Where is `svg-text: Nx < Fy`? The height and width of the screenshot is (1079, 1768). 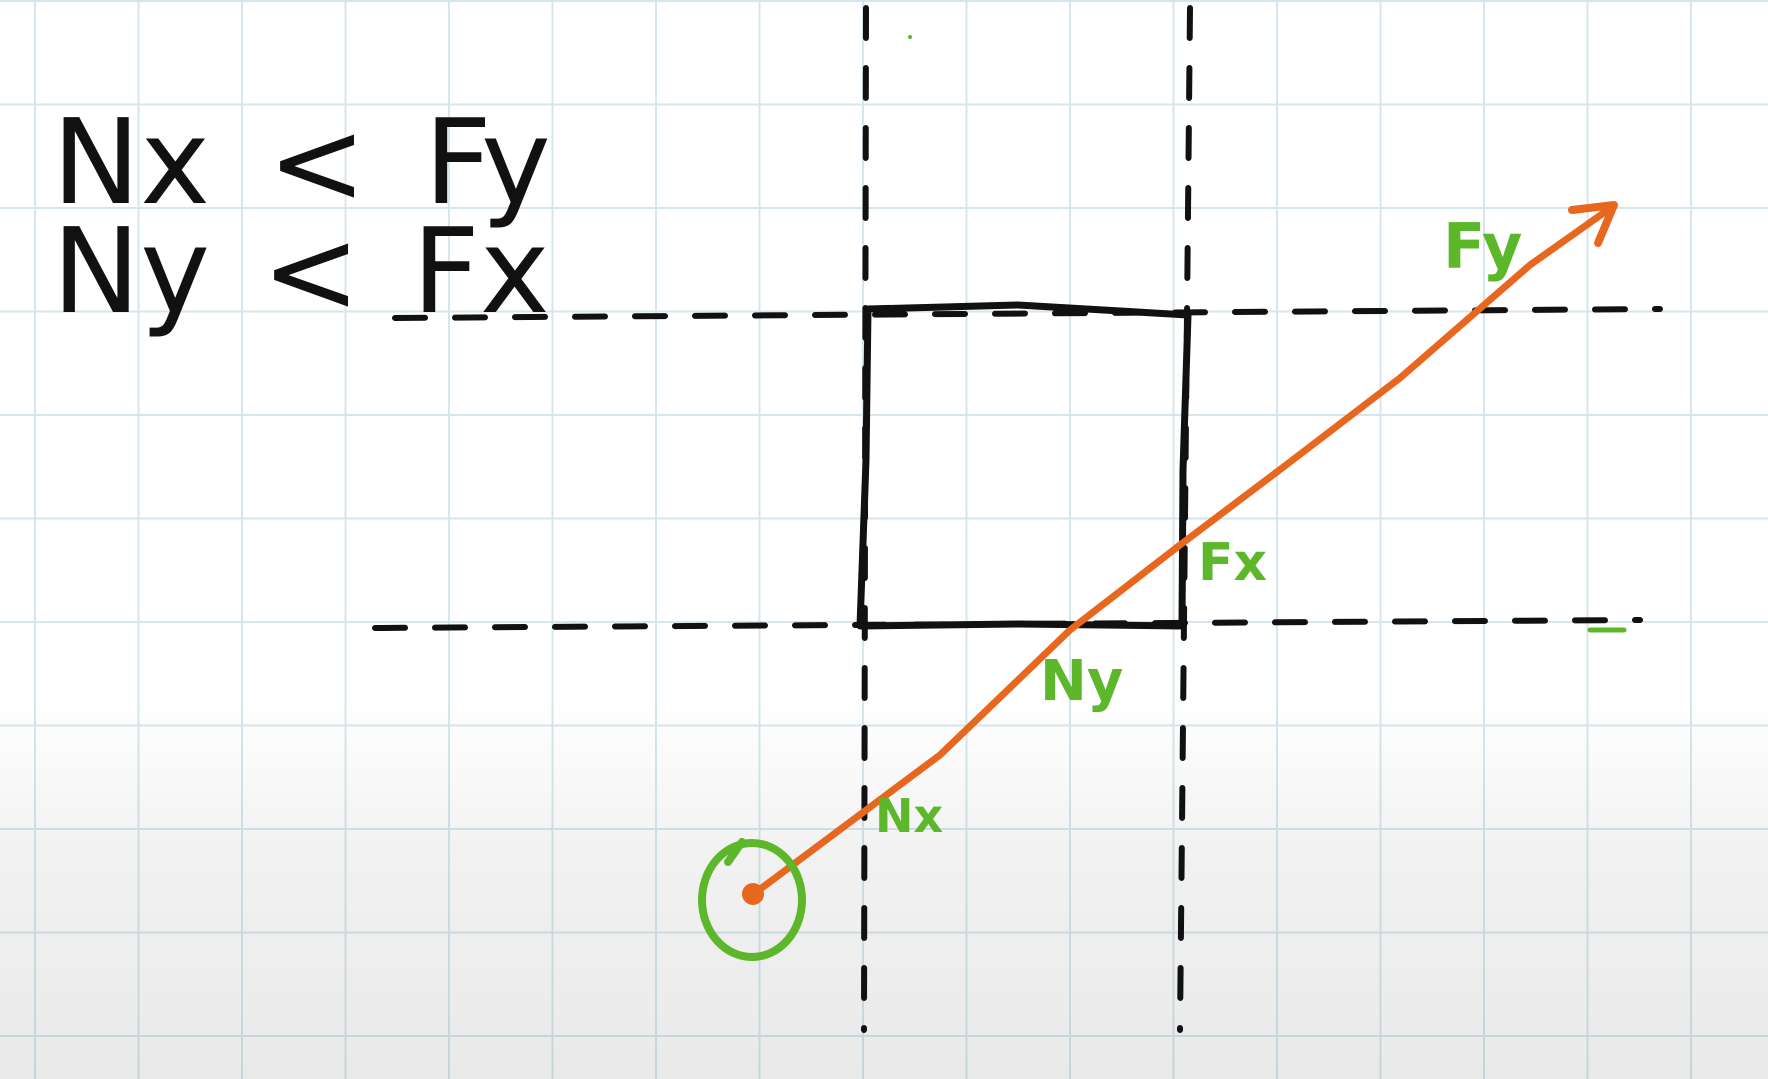
svg-text: Nx < Fy is located at coordinates (301, 162).